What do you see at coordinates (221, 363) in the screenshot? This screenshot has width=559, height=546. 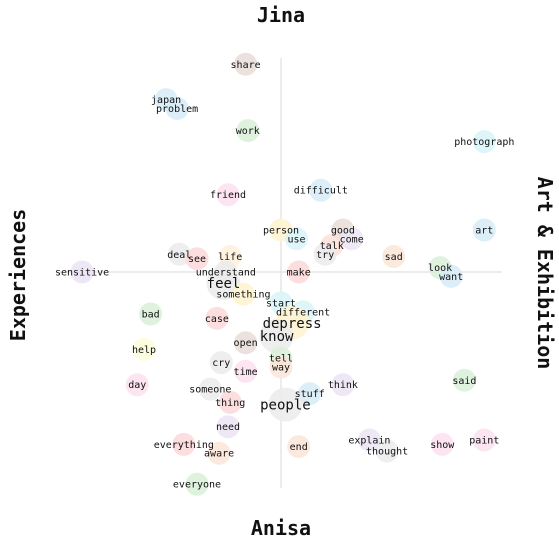 I see `point-label: cry` at bounding box center [221, 363].